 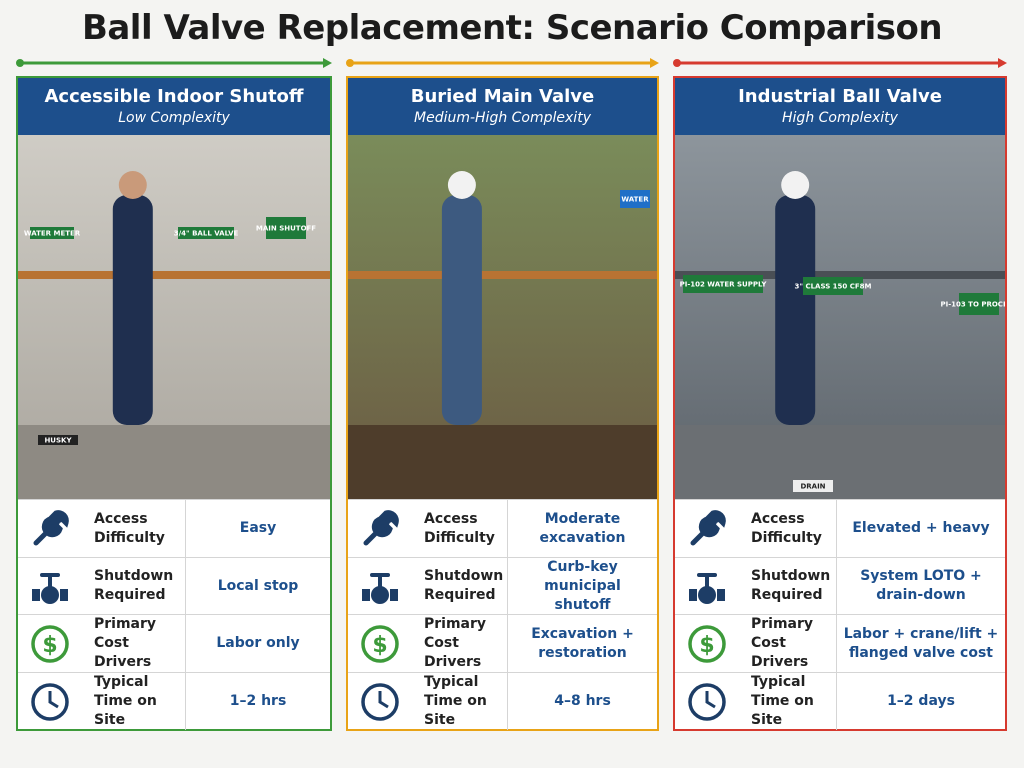 What do you see at coordinates (174, 528) in the screenshot?
I see `table-row: Access Difficulty Easy` at bounding box center [174, 528].